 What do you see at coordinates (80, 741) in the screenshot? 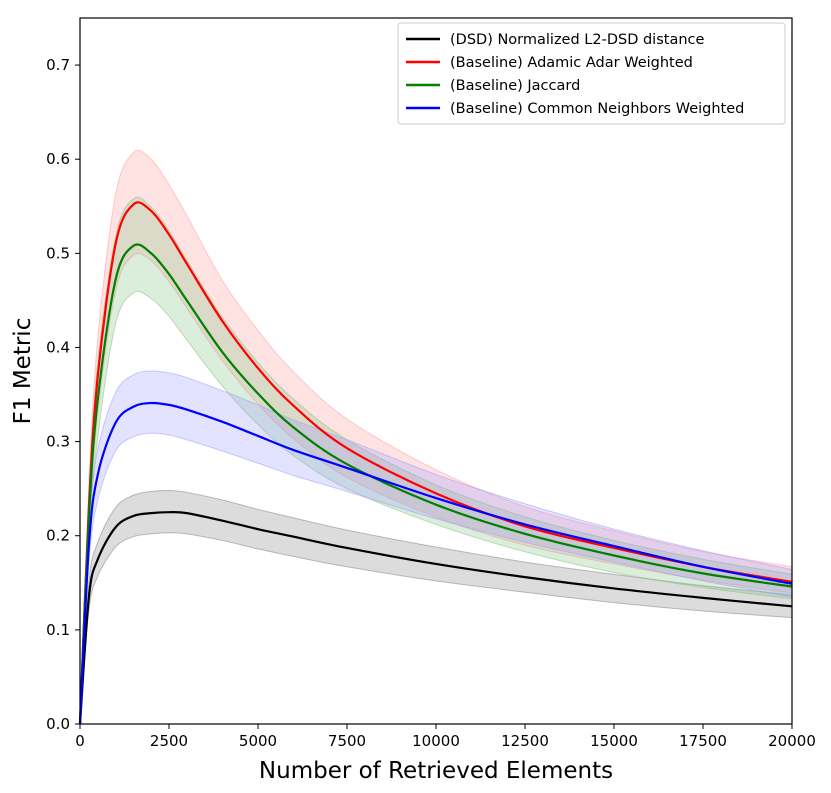
I see `x-tick-label: 0` at bounding box center [80, 741].